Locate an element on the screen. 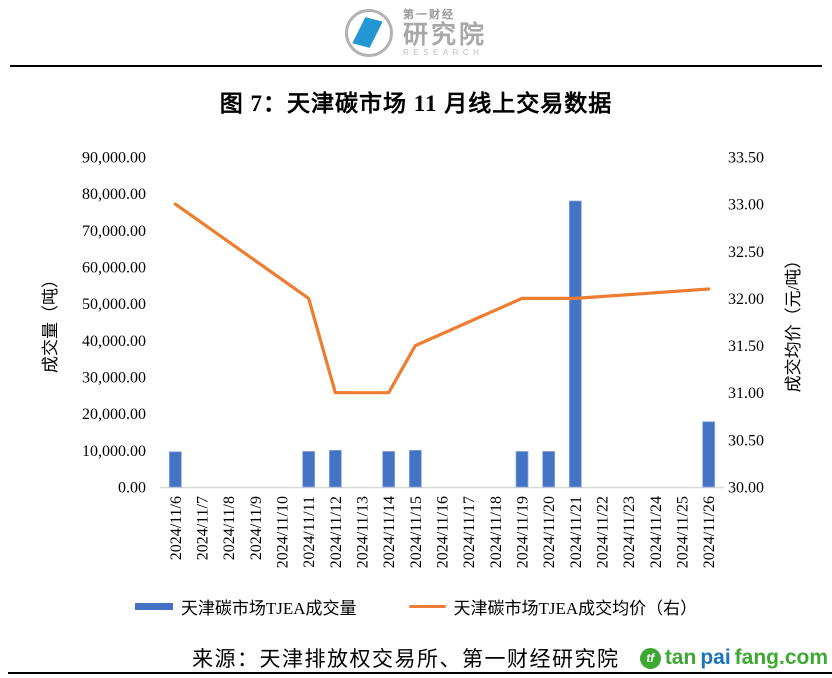  right-axis-tick: 32.00 is located at coordinates (746, 299).